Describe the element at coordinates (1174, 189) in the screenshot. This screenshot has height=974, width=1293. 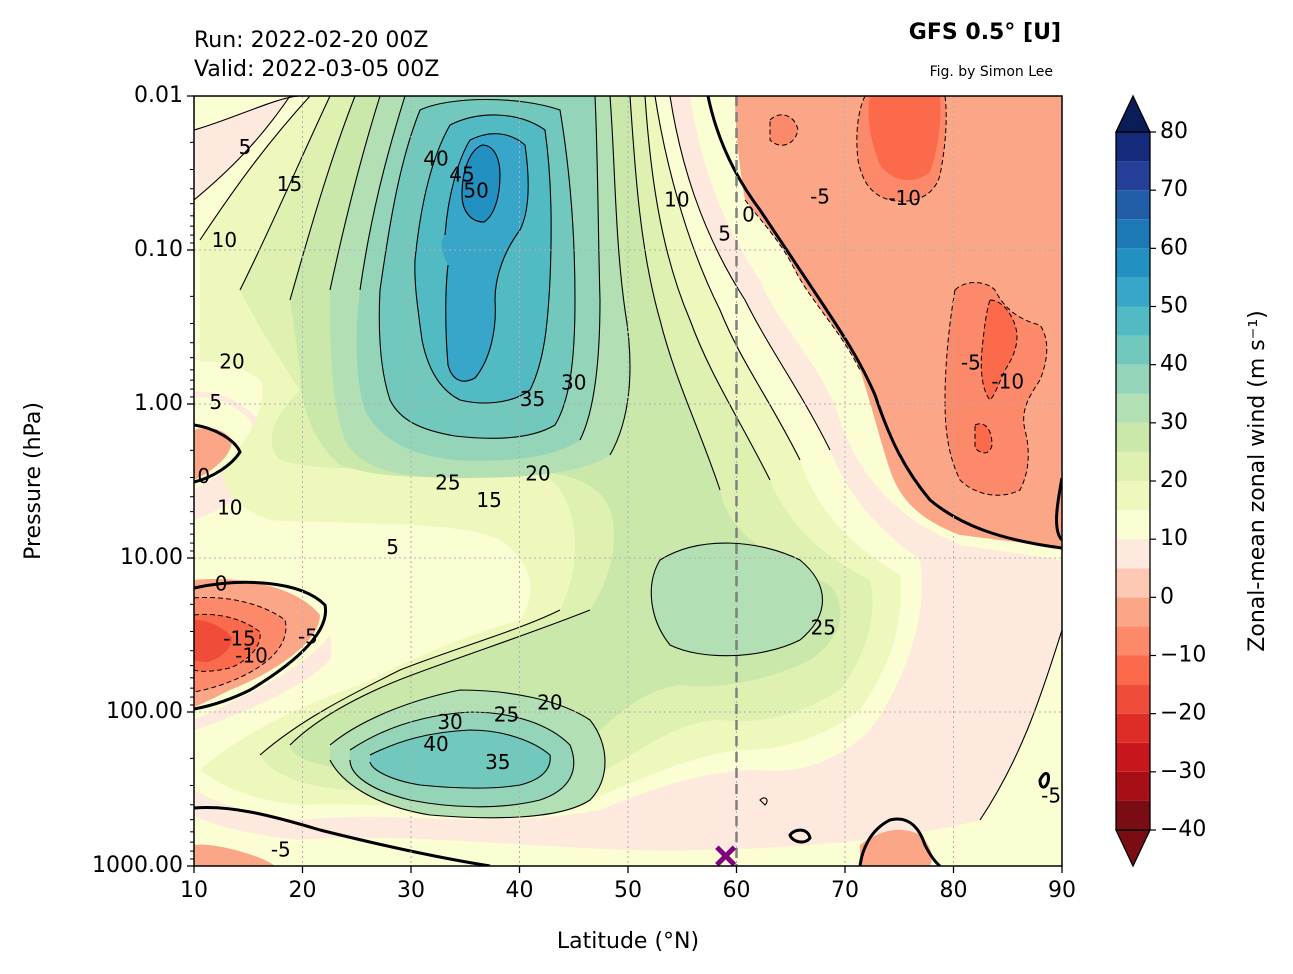
I see `colorbar-tick-label: 70` at that location.